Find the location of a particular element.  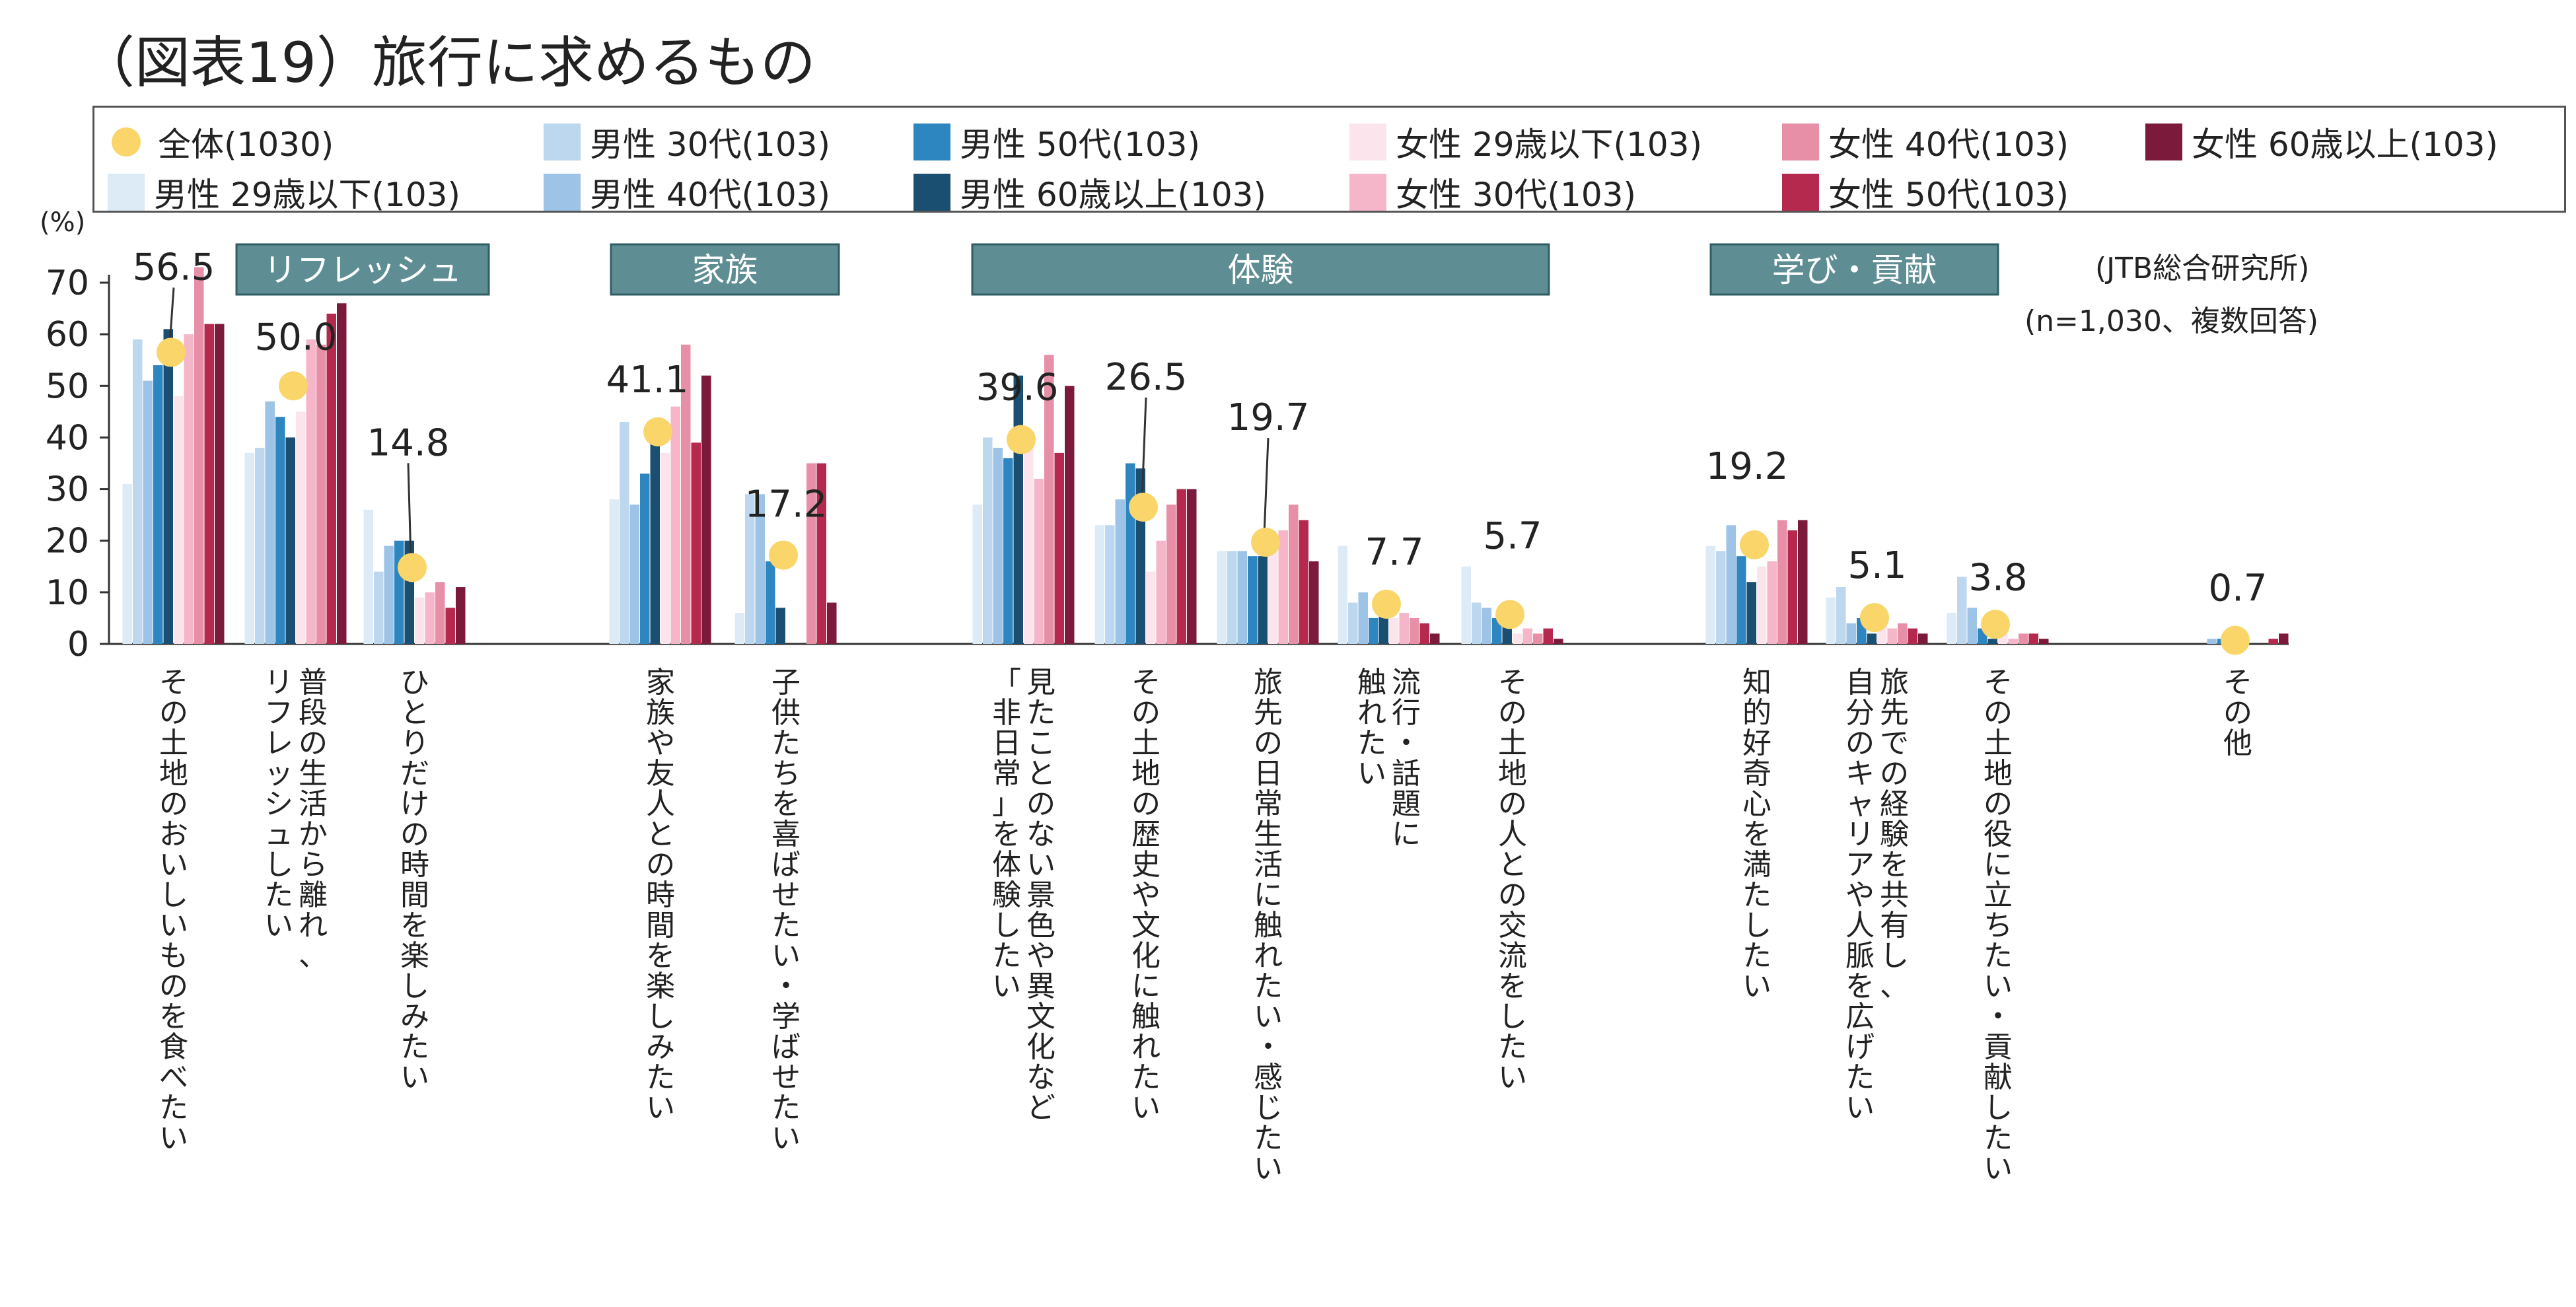

data-label: 39.6 is located at coordinates (1017, 388).